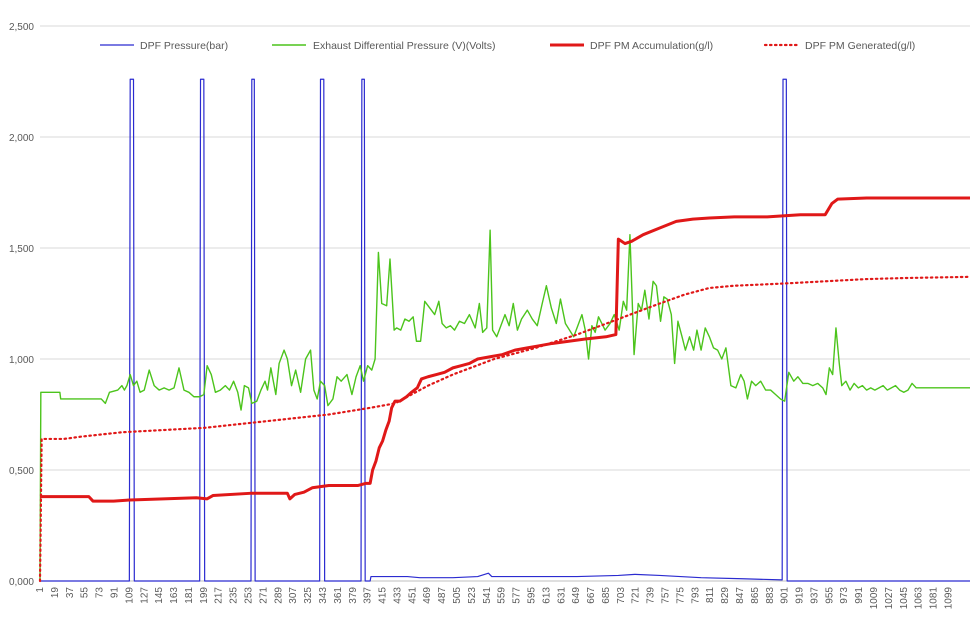 This screenshot has height=644, width=977. Describe the element at coordinates (397, 595) in the screenshot. I see `x-tick-label: 433` at that location.